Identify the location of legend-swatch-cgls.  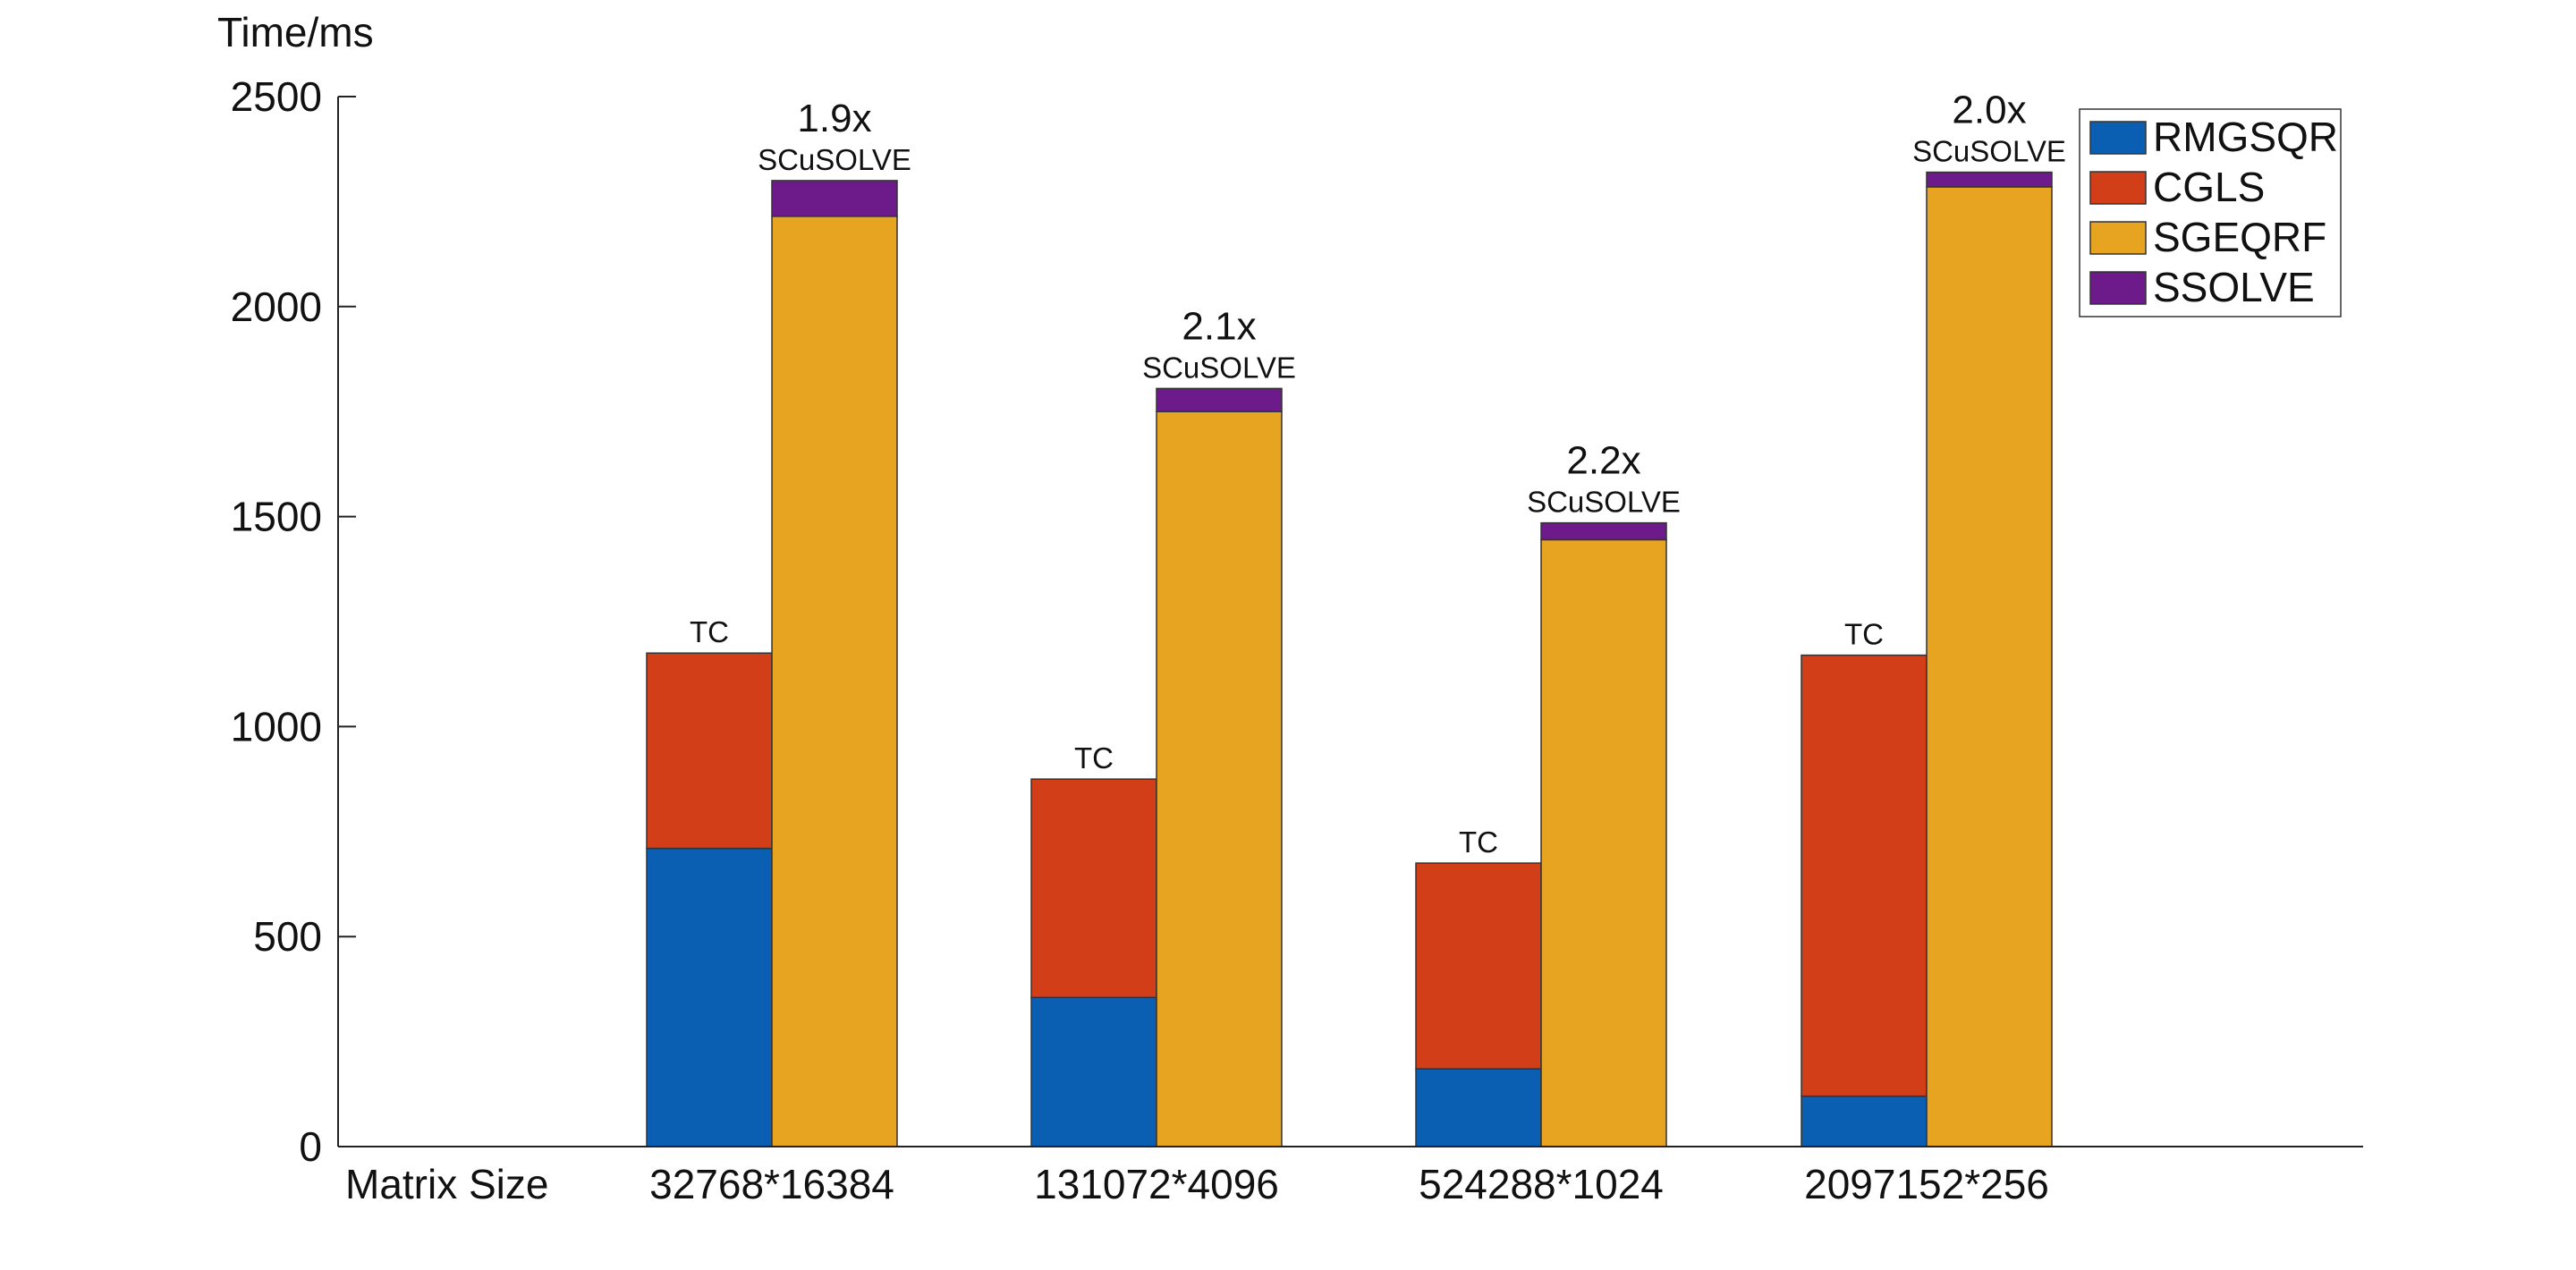
(2118, 188).